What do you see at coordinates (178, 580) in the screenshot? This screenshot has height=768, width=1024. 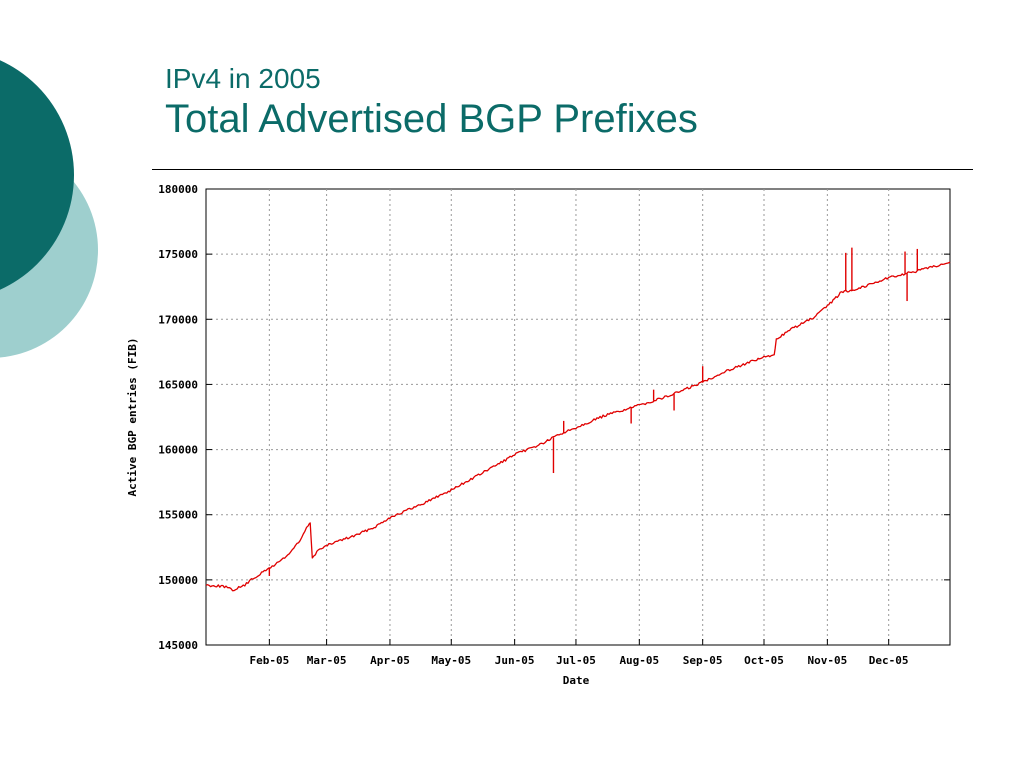 I see `y-tick-label: 150000` at bounding box center [178, 580].